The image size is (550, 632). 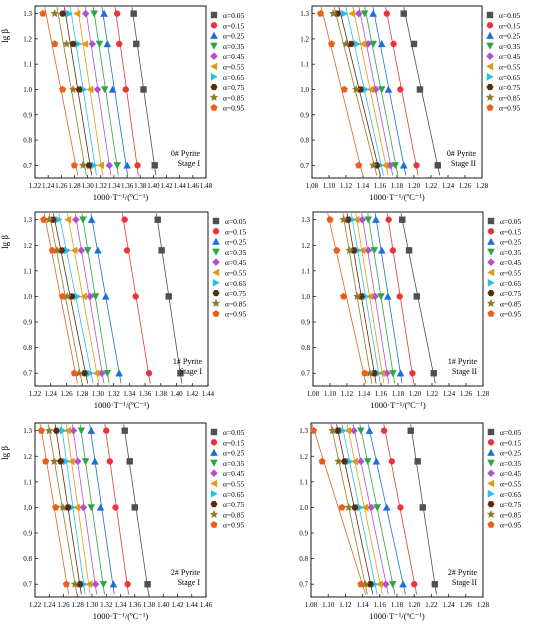 I want to click on legend-label: α=0.25, so click(x=511, y=453).